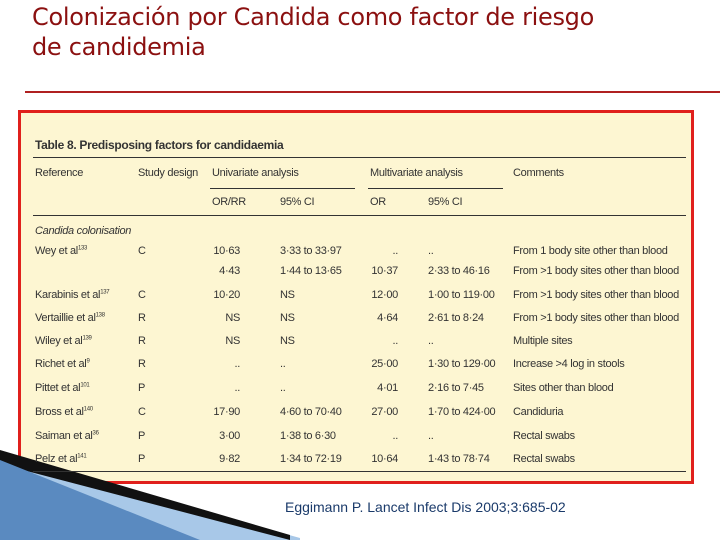 The width and height of the screenshot is (720, 540). What do you see at coordinates (85, 385) in the screenshot?
I see `reference-number: 101` at bounding box center [85, 385].